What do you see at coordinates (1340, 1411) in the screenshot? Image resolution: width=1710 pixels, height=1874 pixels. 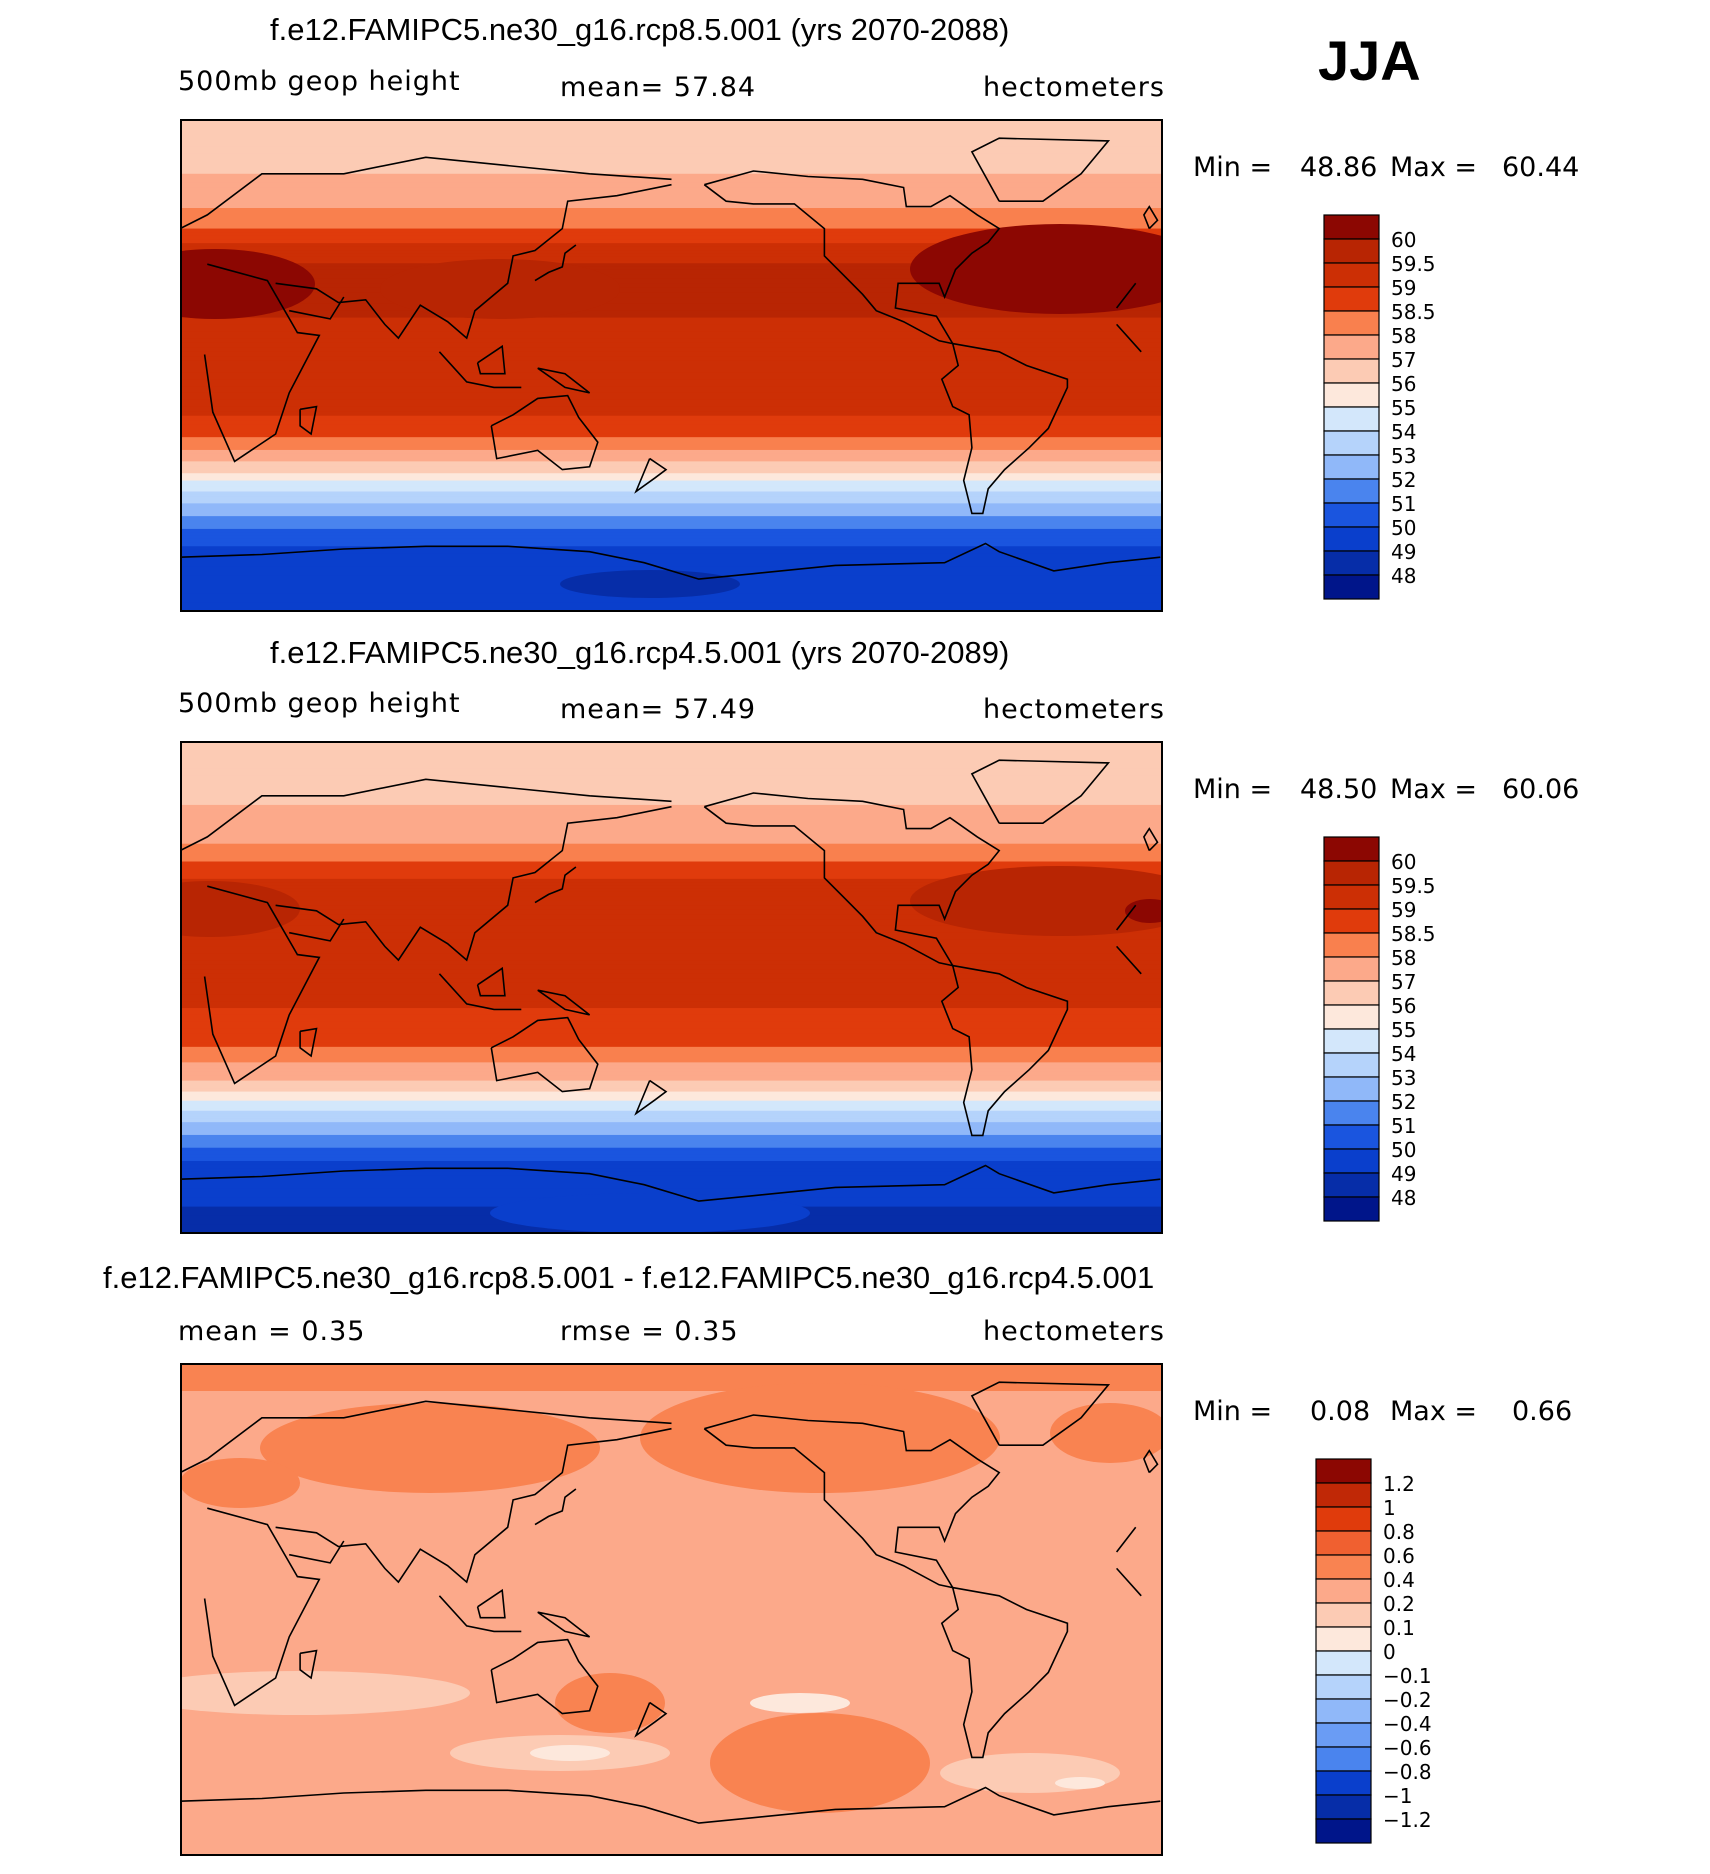 I see `panel3-min-value: 0.08` at bounding box center [1340, 1411].